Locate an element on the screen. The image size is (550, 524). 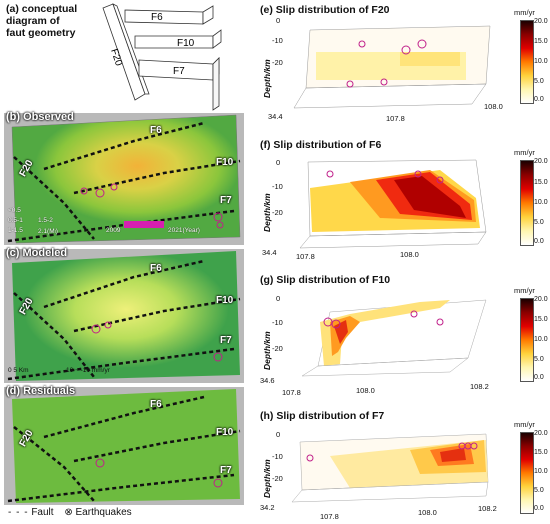
panel-e-title: (e) Slip distribution of F20 is located at coordinates (325, 10).